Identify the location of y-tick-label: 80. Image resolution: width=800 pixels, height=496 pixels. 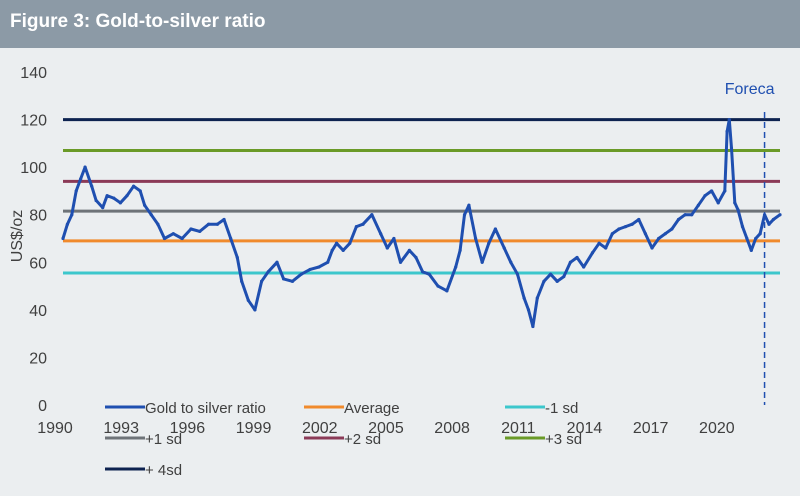
(38, 216).